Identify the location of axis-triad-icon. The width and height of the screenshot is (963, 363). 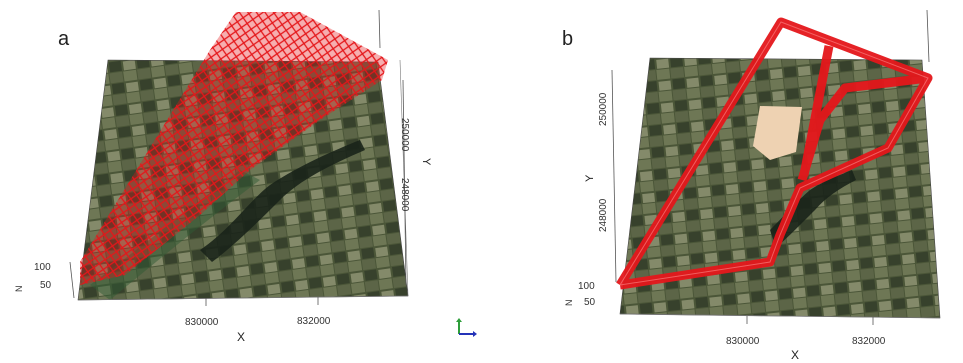
(466, 329).